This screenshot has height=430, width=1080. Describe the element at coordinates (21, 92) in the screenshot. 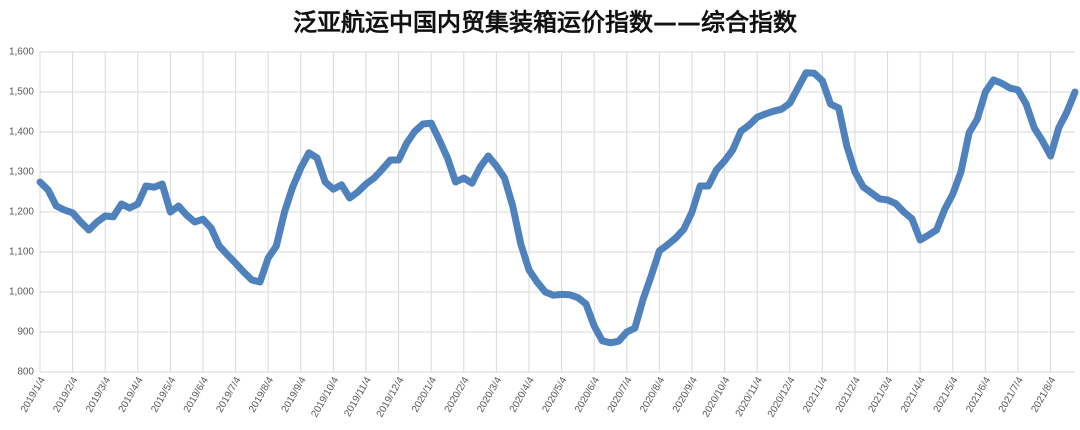

I see `y-tick-label: 1,500` at that location.